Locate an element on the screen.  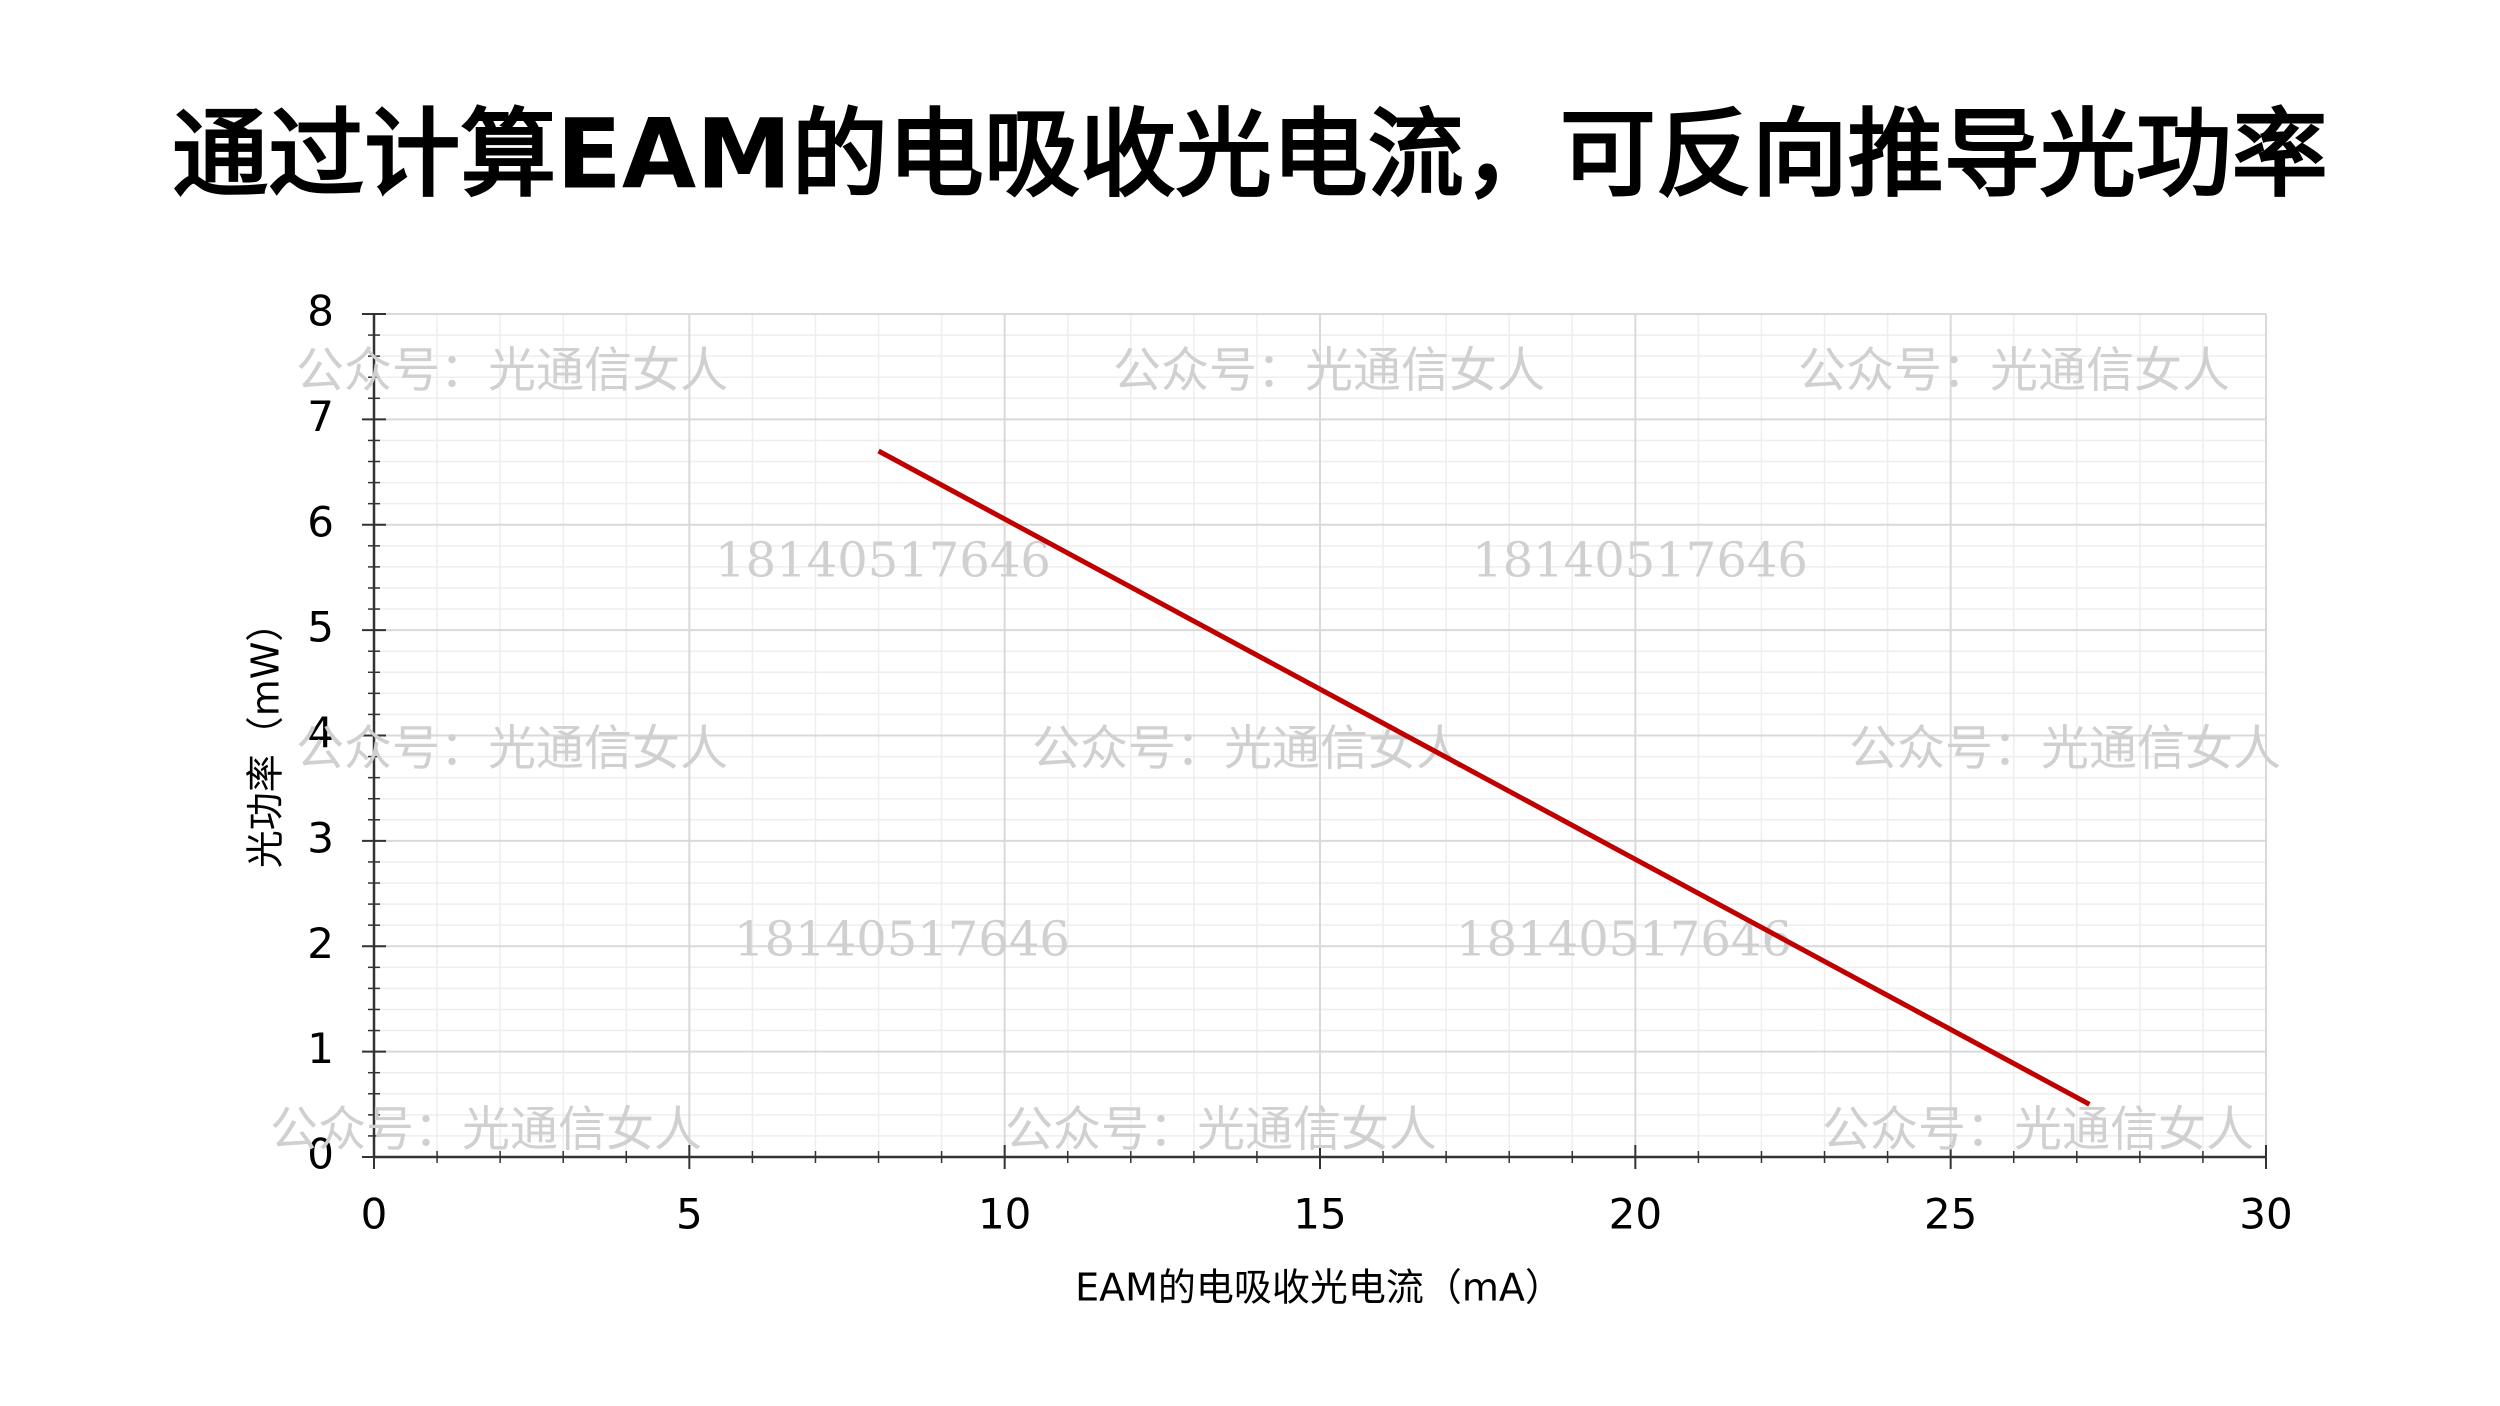
x-tick-label: 5 is located at coordinates (689, 1214).